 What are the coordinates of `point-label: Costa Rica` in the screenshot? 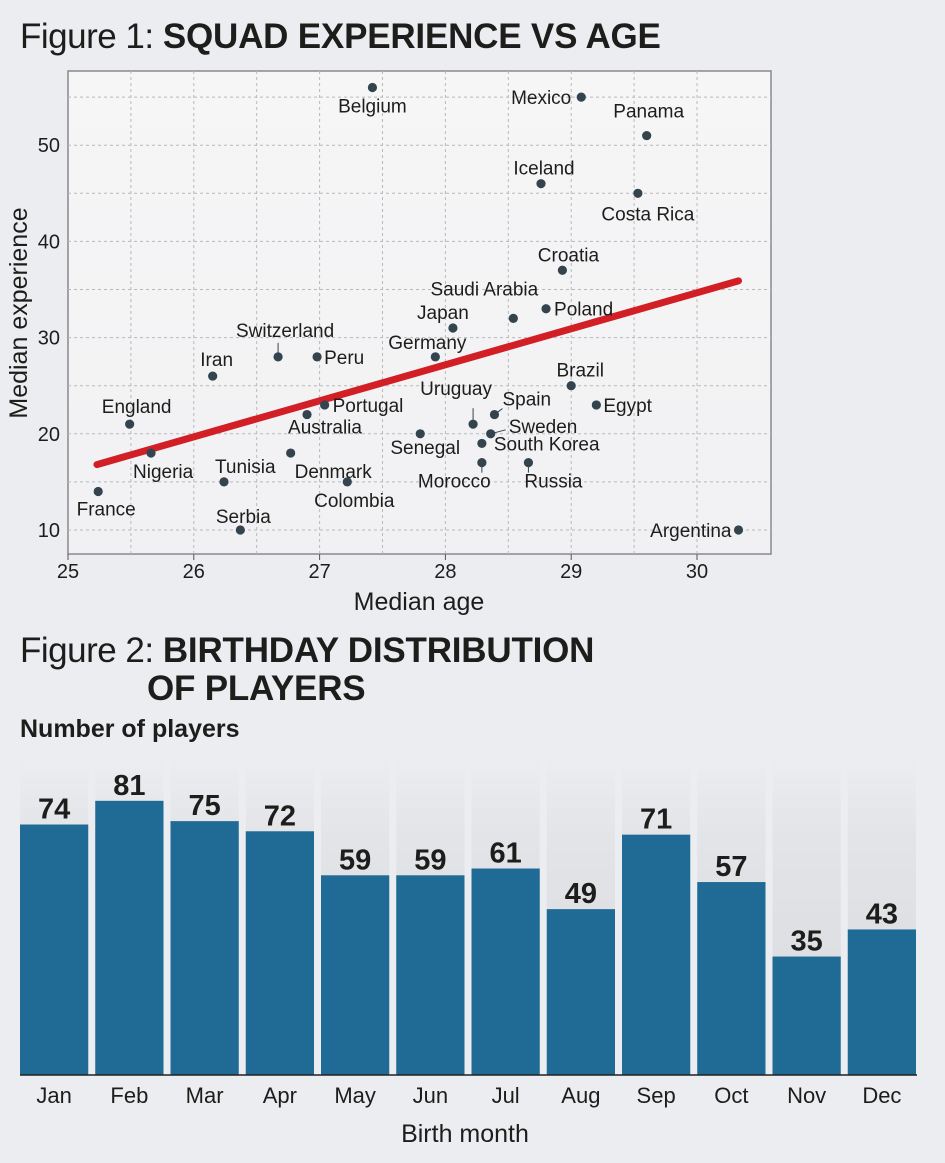 It's located at (647, 214).